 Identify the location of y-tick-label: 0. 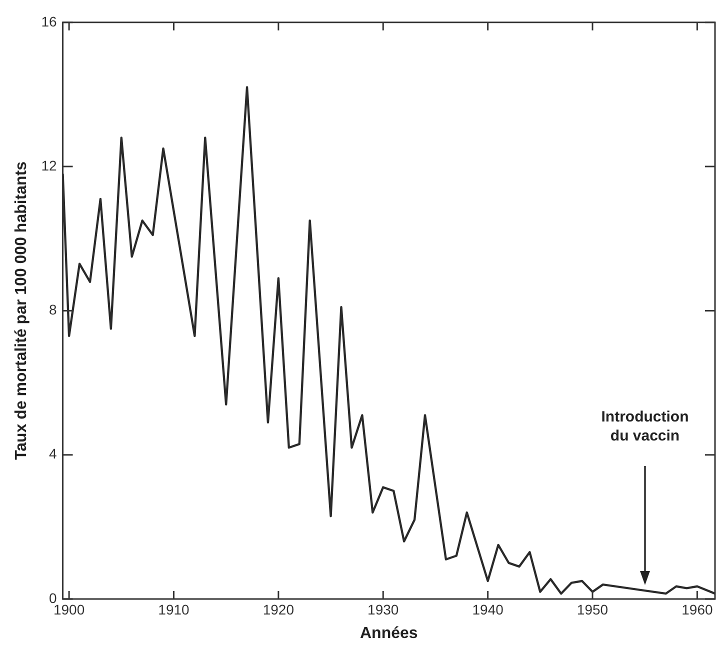
(52, 598).